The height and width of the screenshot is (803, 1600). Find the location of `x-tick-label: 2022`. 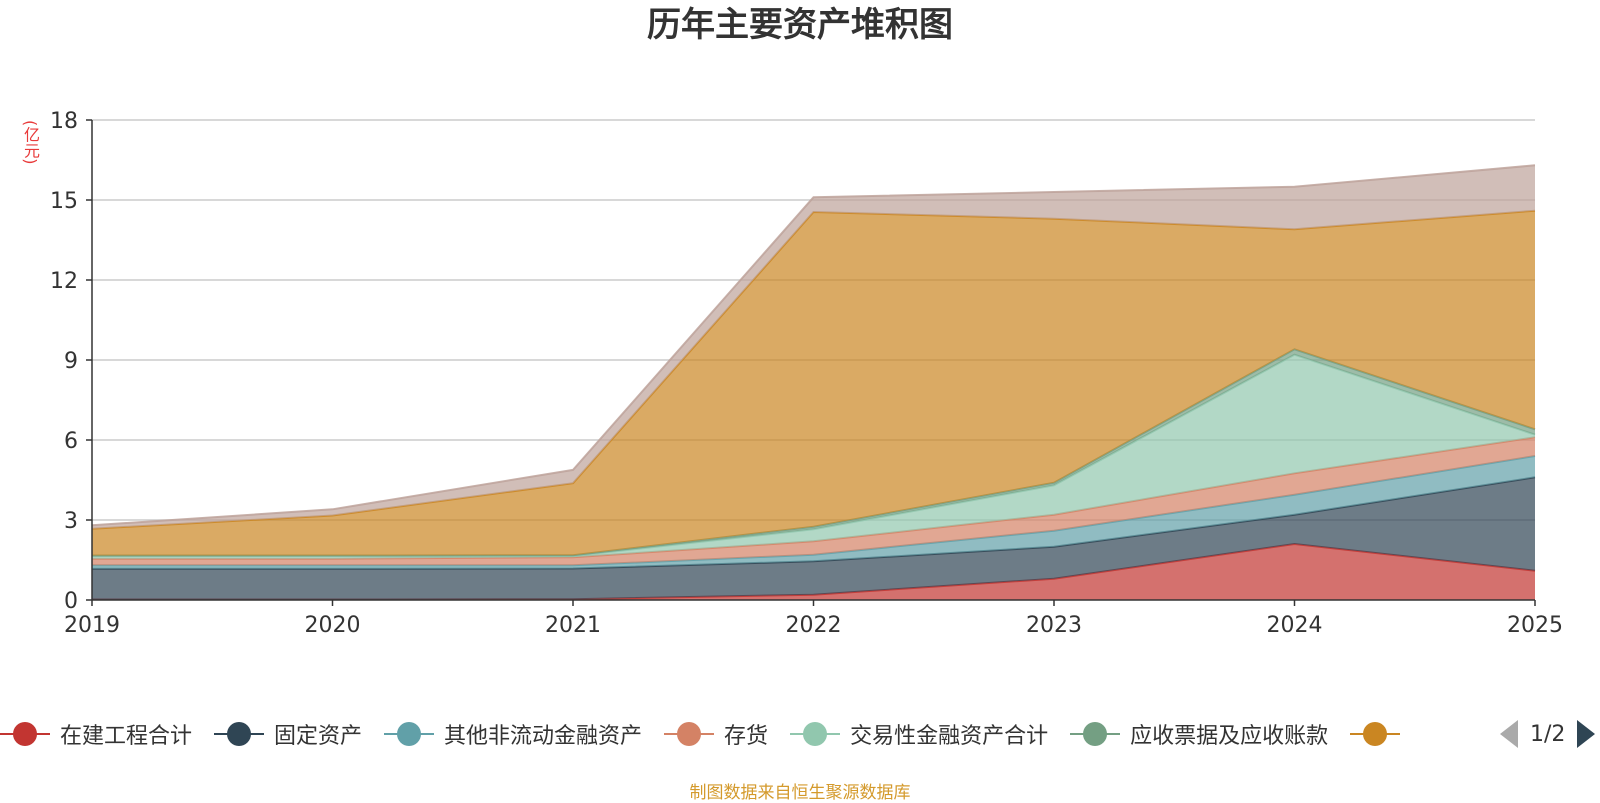

x-tick-label: 2022 is located at coordinates (814, 625).